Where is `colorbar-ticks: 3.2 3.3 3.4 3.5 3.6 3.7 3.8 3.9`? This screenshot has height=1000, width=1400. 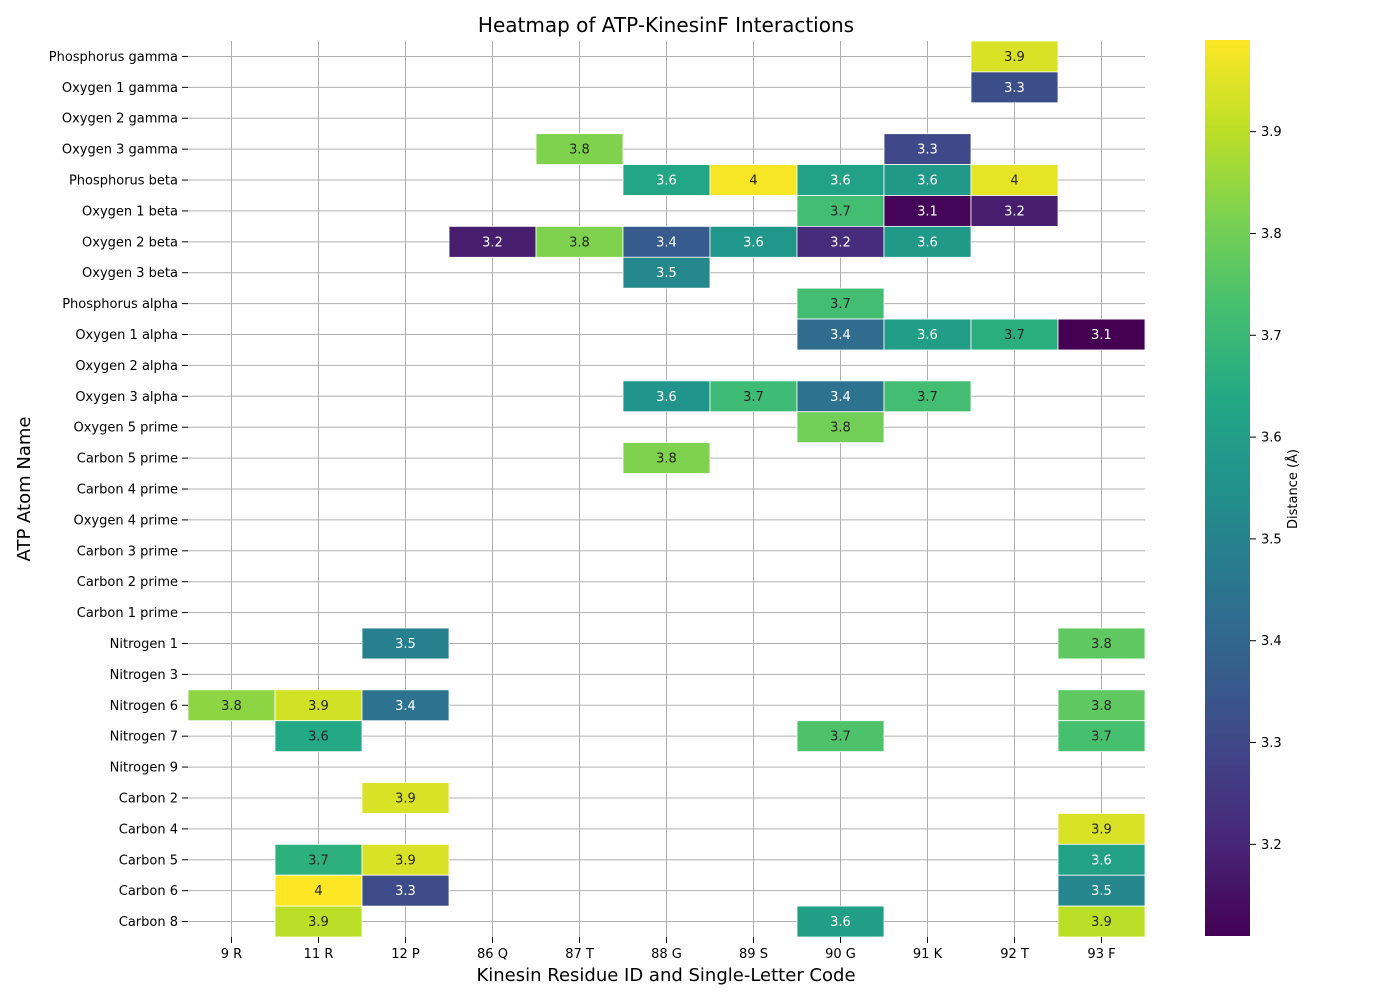
colorbar-ticks: 3.2 3.3 3.4 3.5 3.6 3.7 3.8 3.9 is located at coordinates (1266, 489).